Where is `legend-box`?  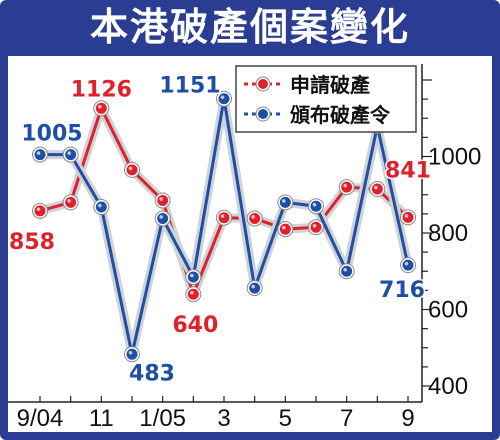 legend-box is located at coordinates (326, 99).